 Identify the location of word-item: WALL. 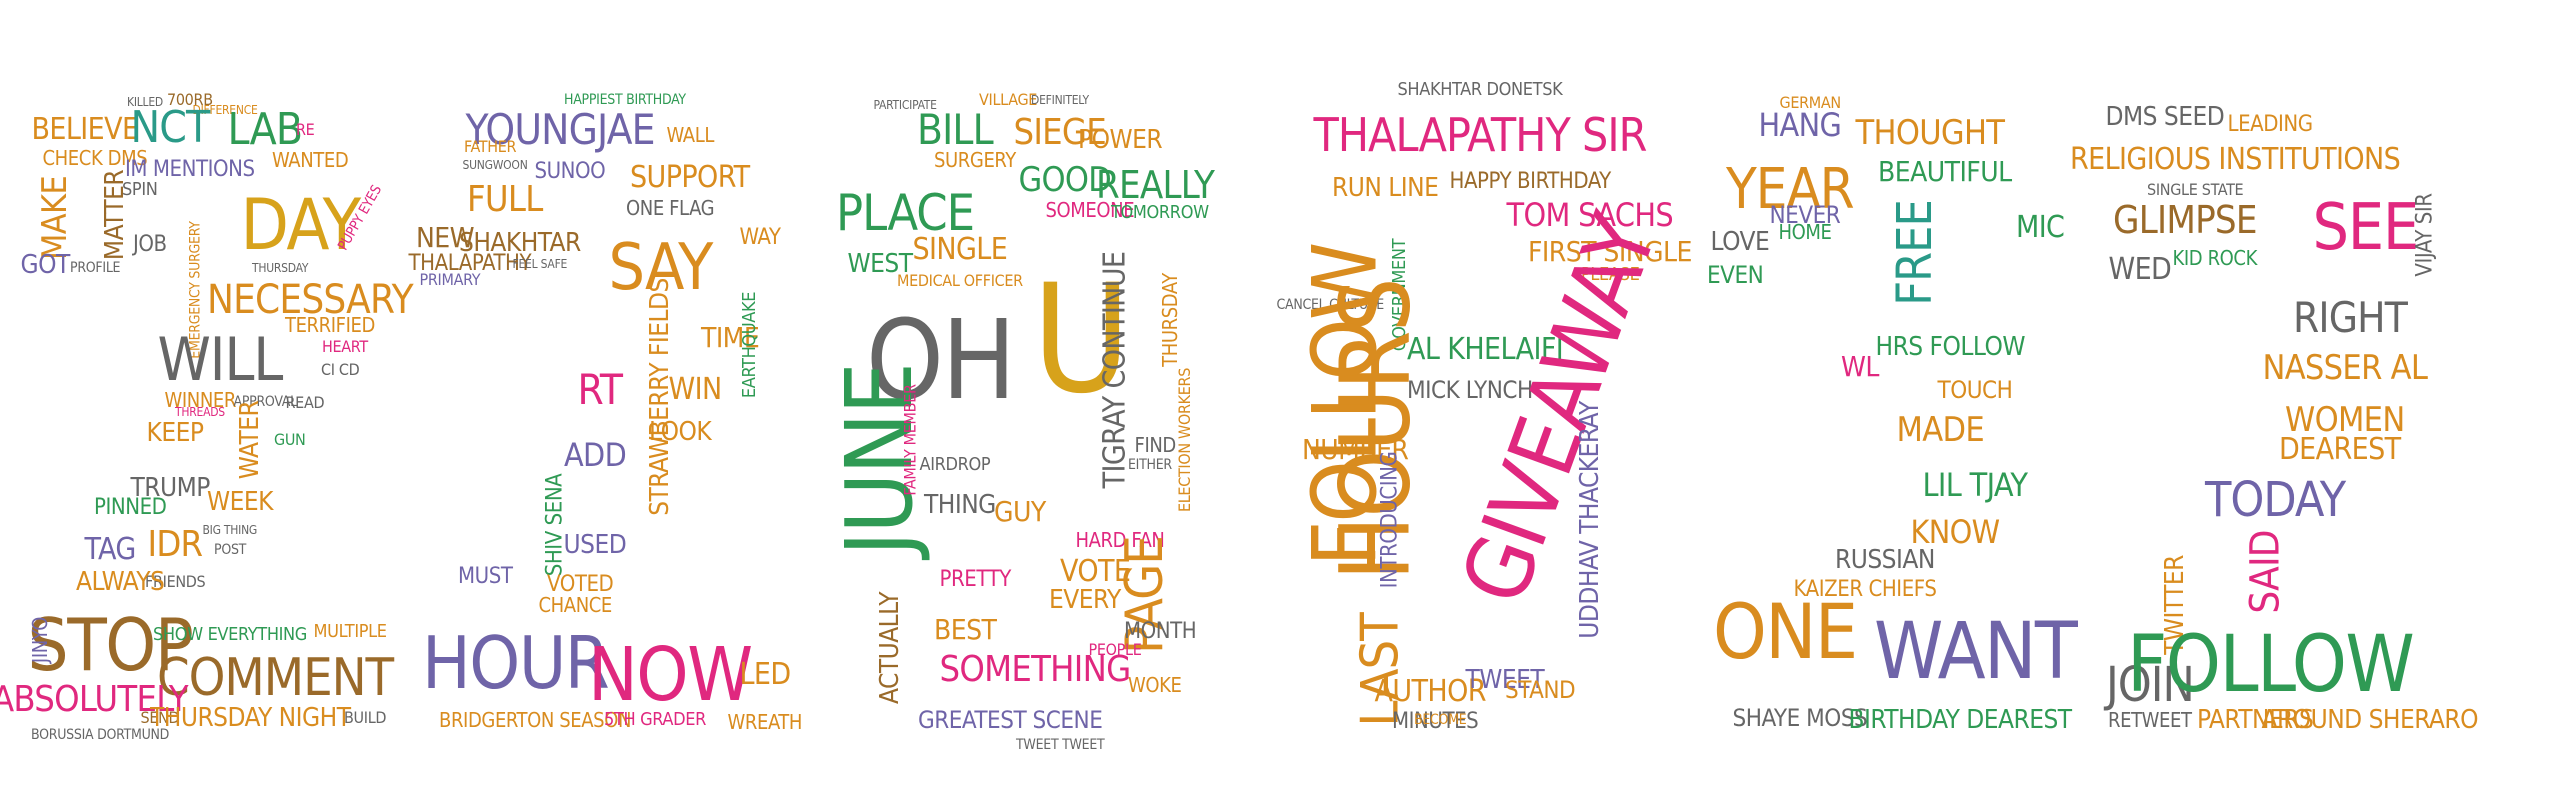
(690, 135).